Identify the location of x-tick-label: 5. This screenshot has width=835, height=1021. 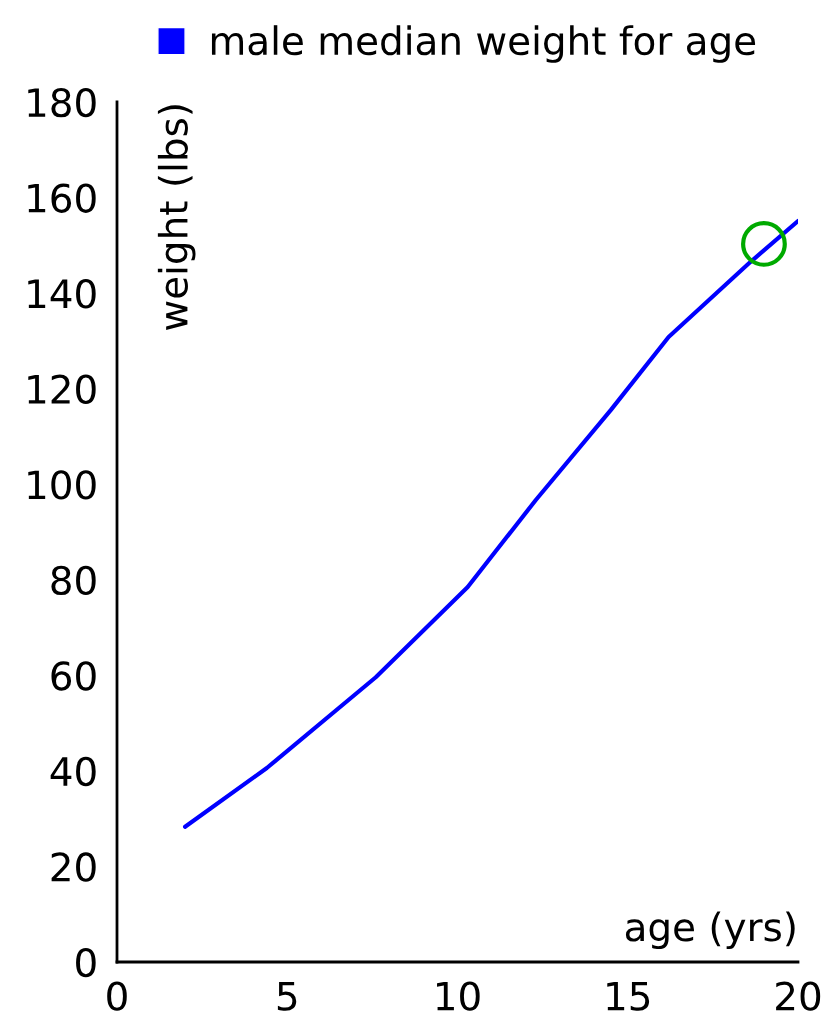
(287, 996).